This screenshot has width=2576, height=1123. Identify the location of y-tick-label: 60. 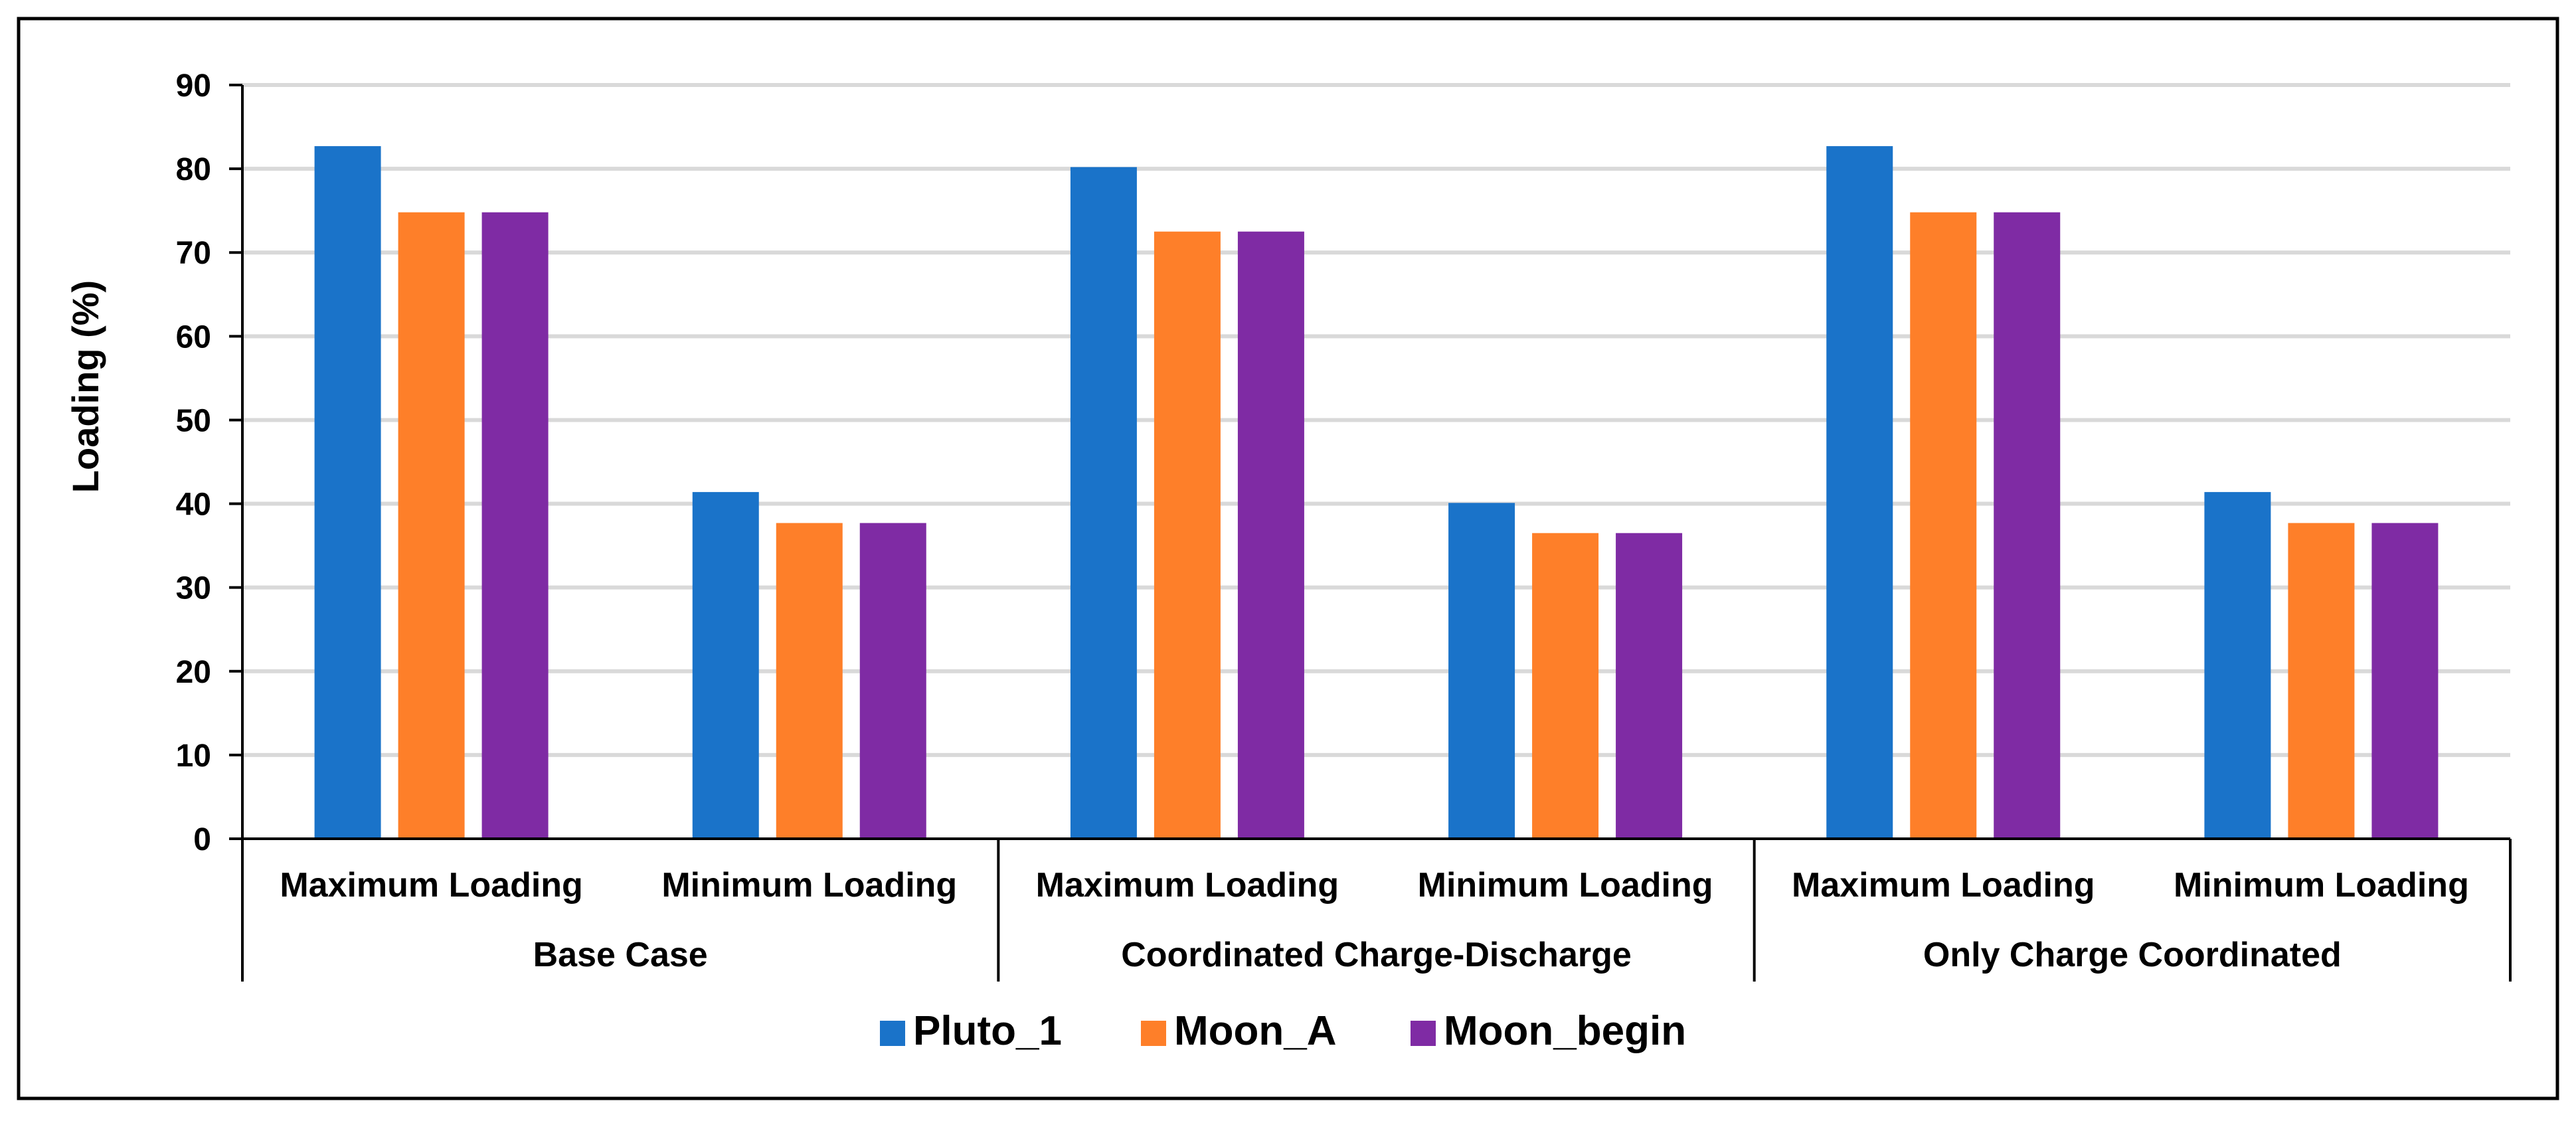
(193, 337).